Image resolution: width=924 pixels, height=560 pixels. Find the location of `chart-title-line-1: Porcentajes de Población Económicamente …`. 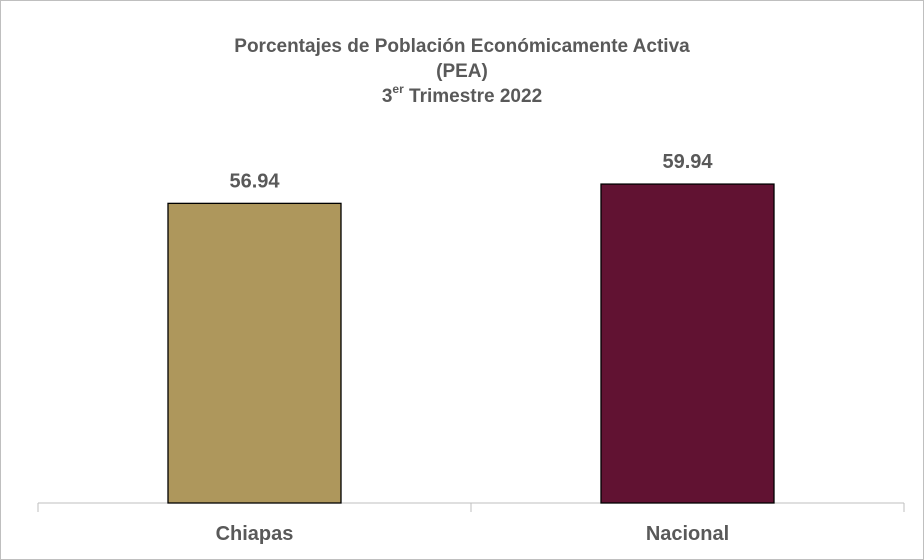

chart-title-line-1: Porcentajes de Población Económicamente … is located at coordinates (462, 46).